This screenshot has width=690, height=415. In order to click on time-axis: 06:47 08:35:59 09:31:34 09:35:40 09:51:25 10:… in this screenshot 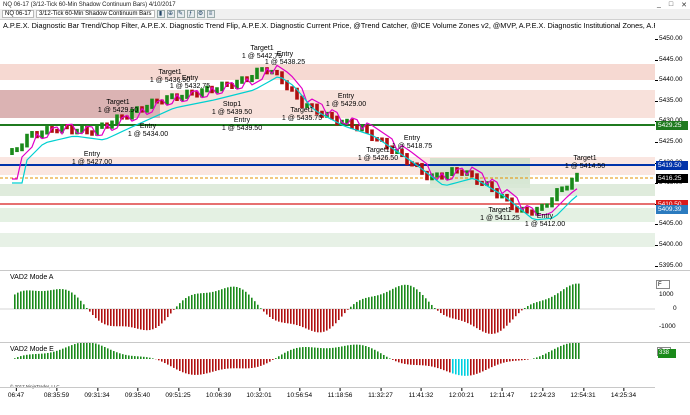, I will do `click(327, 401)`.